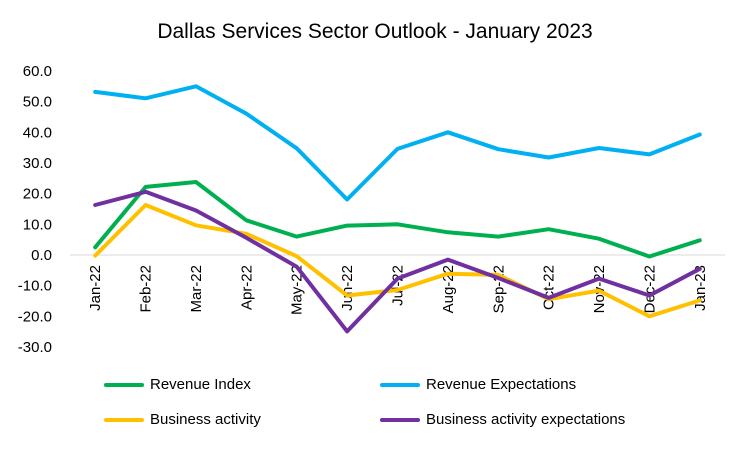 This screenshot has height=449, width=750. What do you see at coordinates (397, 219) in the screenshot?
I see `series-line-revenue-index` at bounding box center [397, 219].